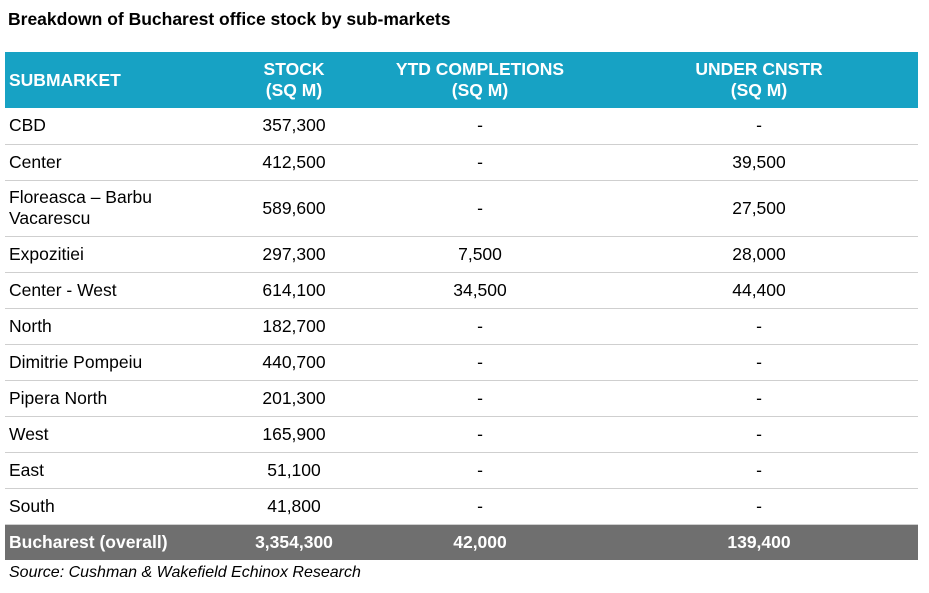  What do you see at coordinates (294, 470) in the screenshot?
I see `cell-stock: 51,100` at bounding box center [294, 470].